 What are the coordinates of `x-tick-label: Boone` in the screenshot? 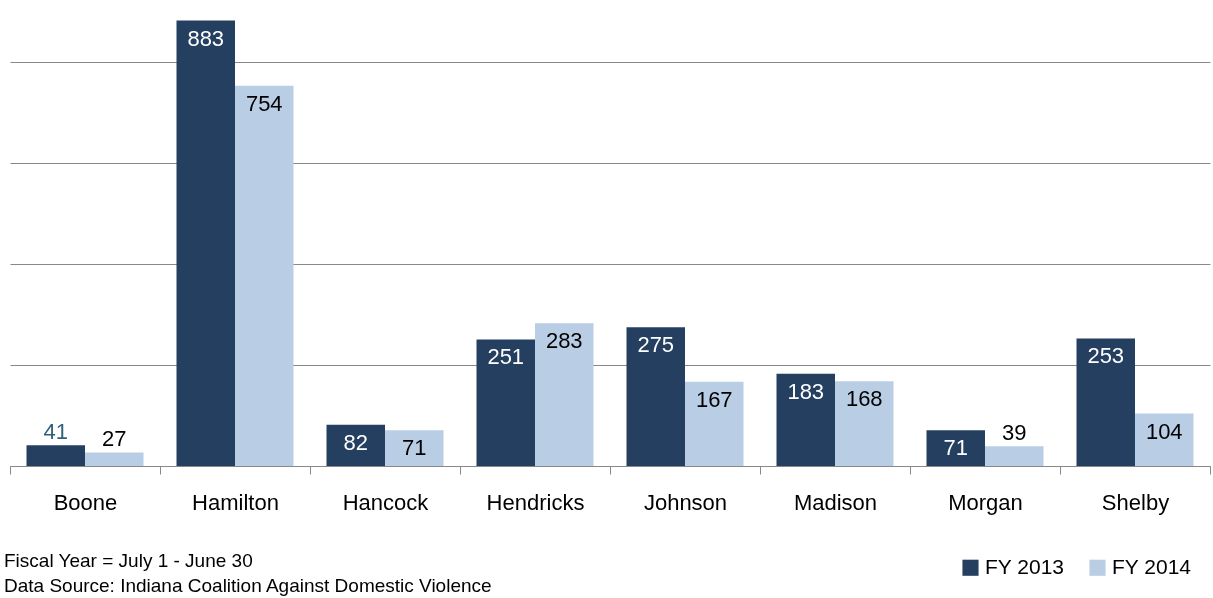 It's located at (85, 502).